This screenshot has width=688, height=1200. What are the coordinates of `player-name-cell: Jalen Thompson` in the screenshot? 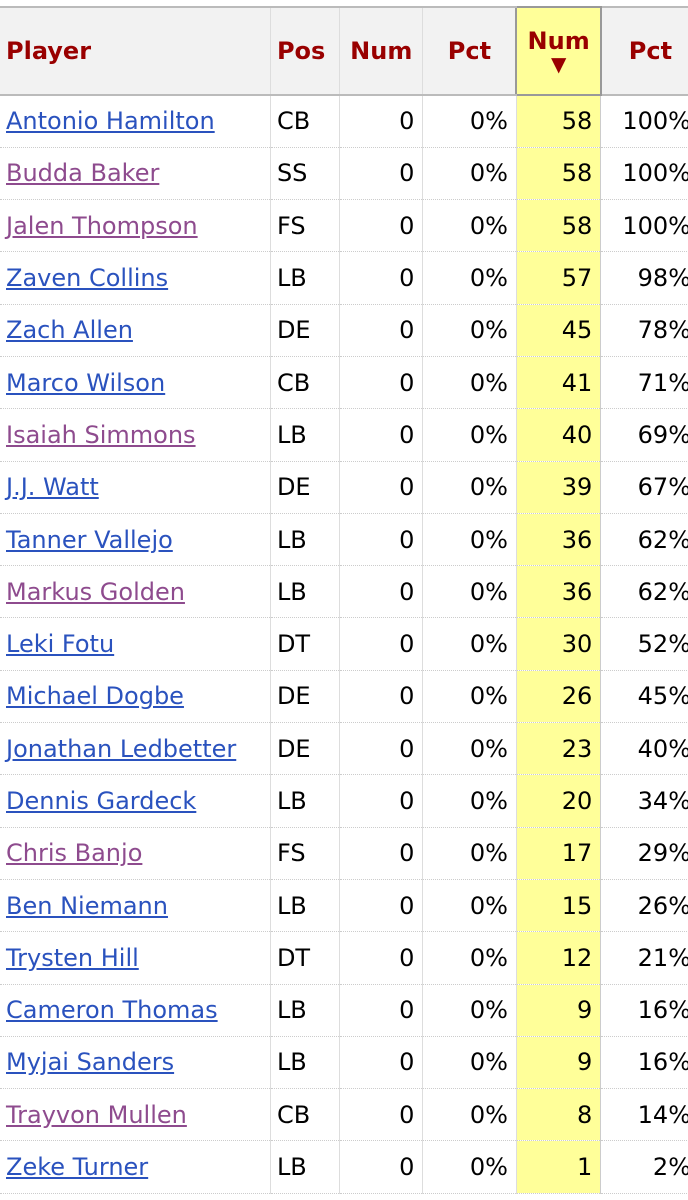 It's located at (135, 226).